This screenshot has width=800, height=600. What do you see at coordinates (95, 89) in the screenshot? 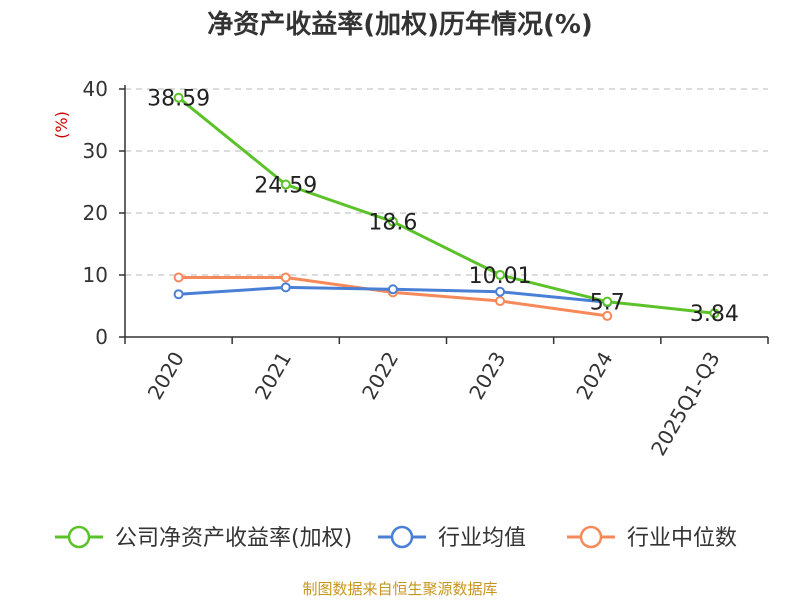
I see `y-tick-label-40: 40` at bounding box center [95, 89].